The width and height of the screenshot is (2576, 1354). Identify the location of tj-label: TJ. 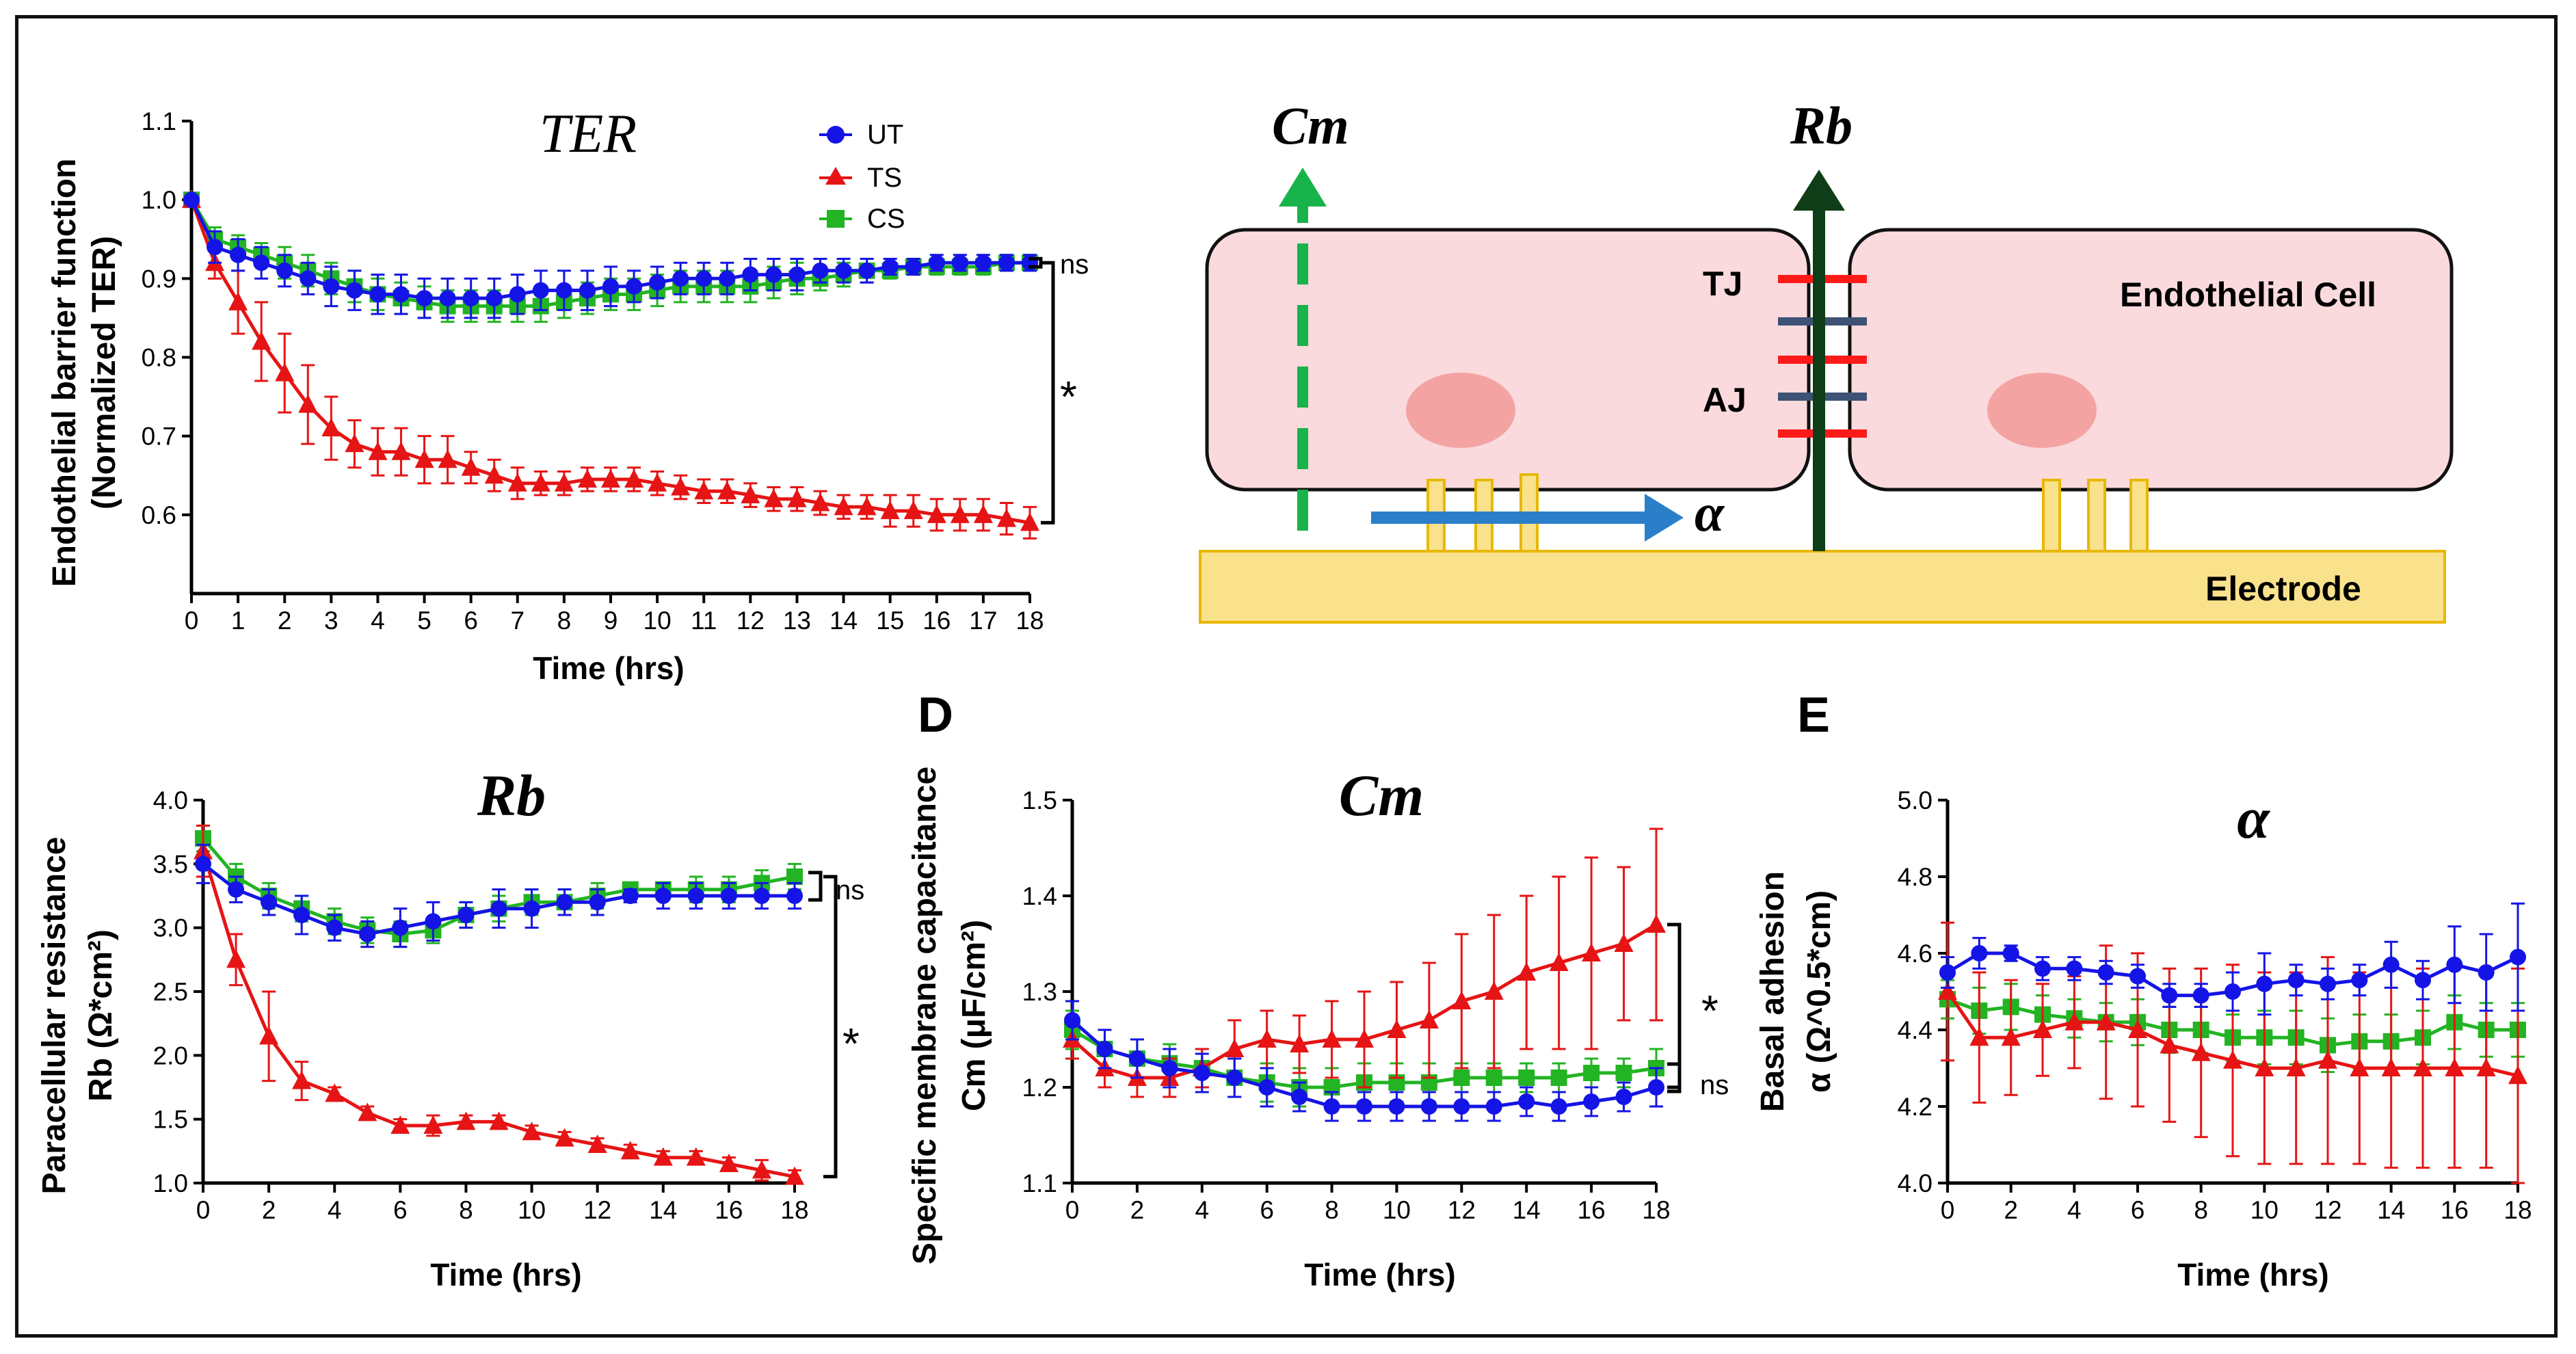
(1722, 284).